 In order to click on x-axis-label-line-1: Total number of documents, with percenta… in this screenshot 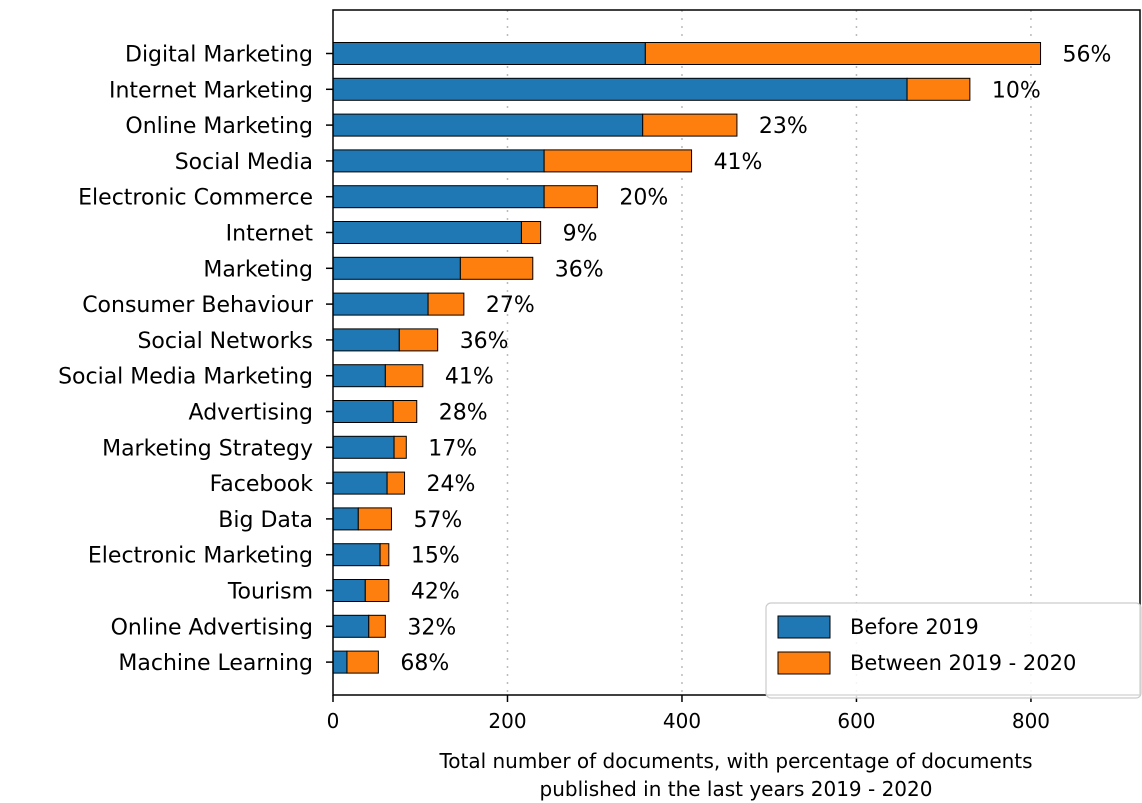, I will do `click(735, 761)`.